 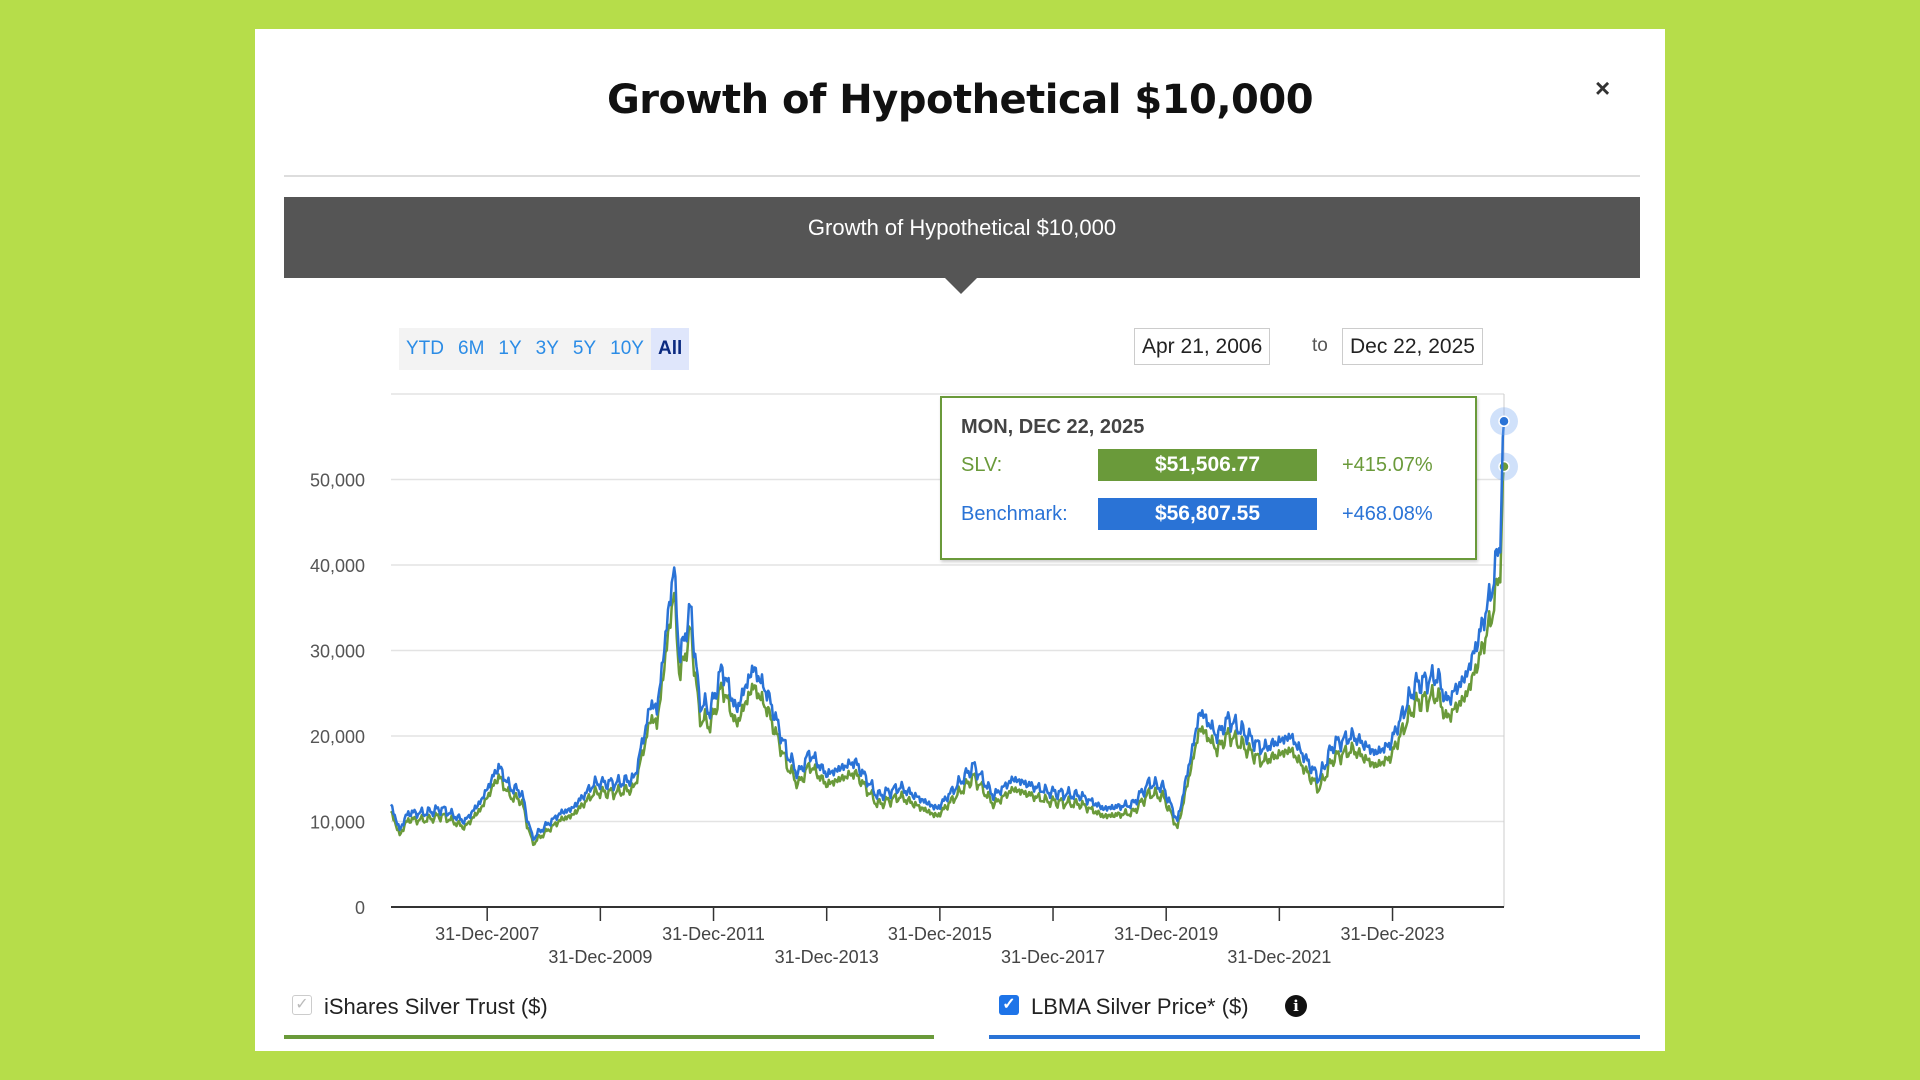 What do you see at coordinates (1207, 514) in the screenshot?
I see `tooltip-bench-value: $56,807.55` at bounding box center [1207, 514].